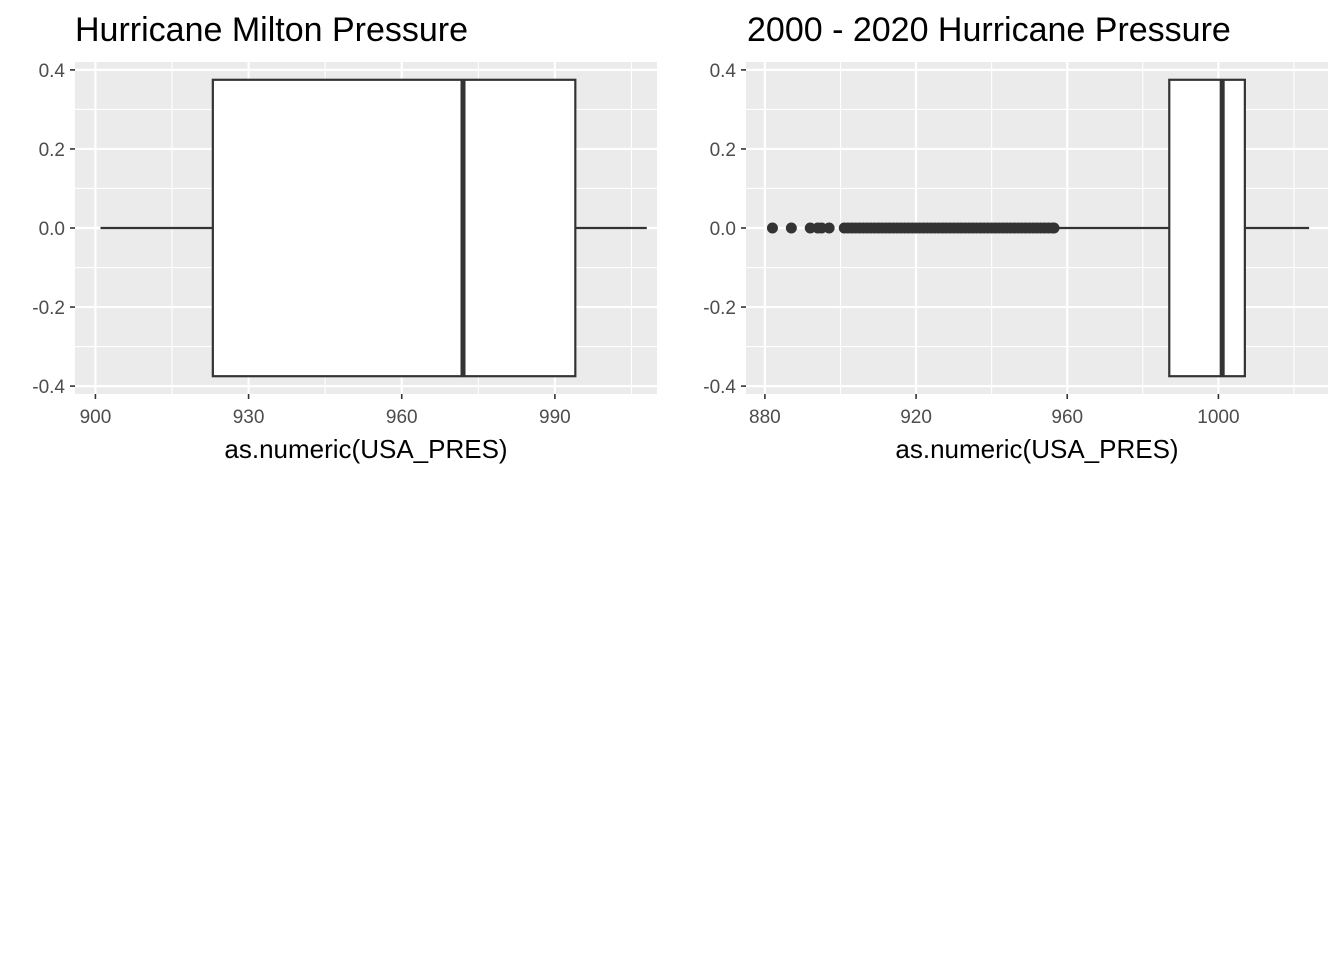 This screenshot has height=960, width=1344. Describe the element at coordinates (96, 417) in the screenshot. I see `x-tick-label: 900` at that location.